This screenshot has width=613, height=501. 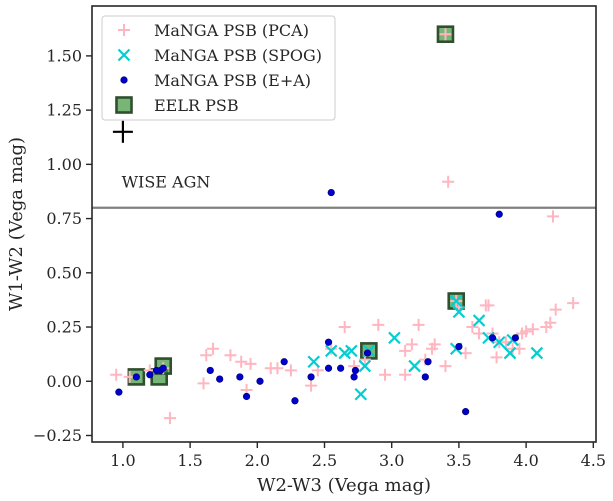 I want to click on x-tick-label: 3.0, so click(x=391, y=460).